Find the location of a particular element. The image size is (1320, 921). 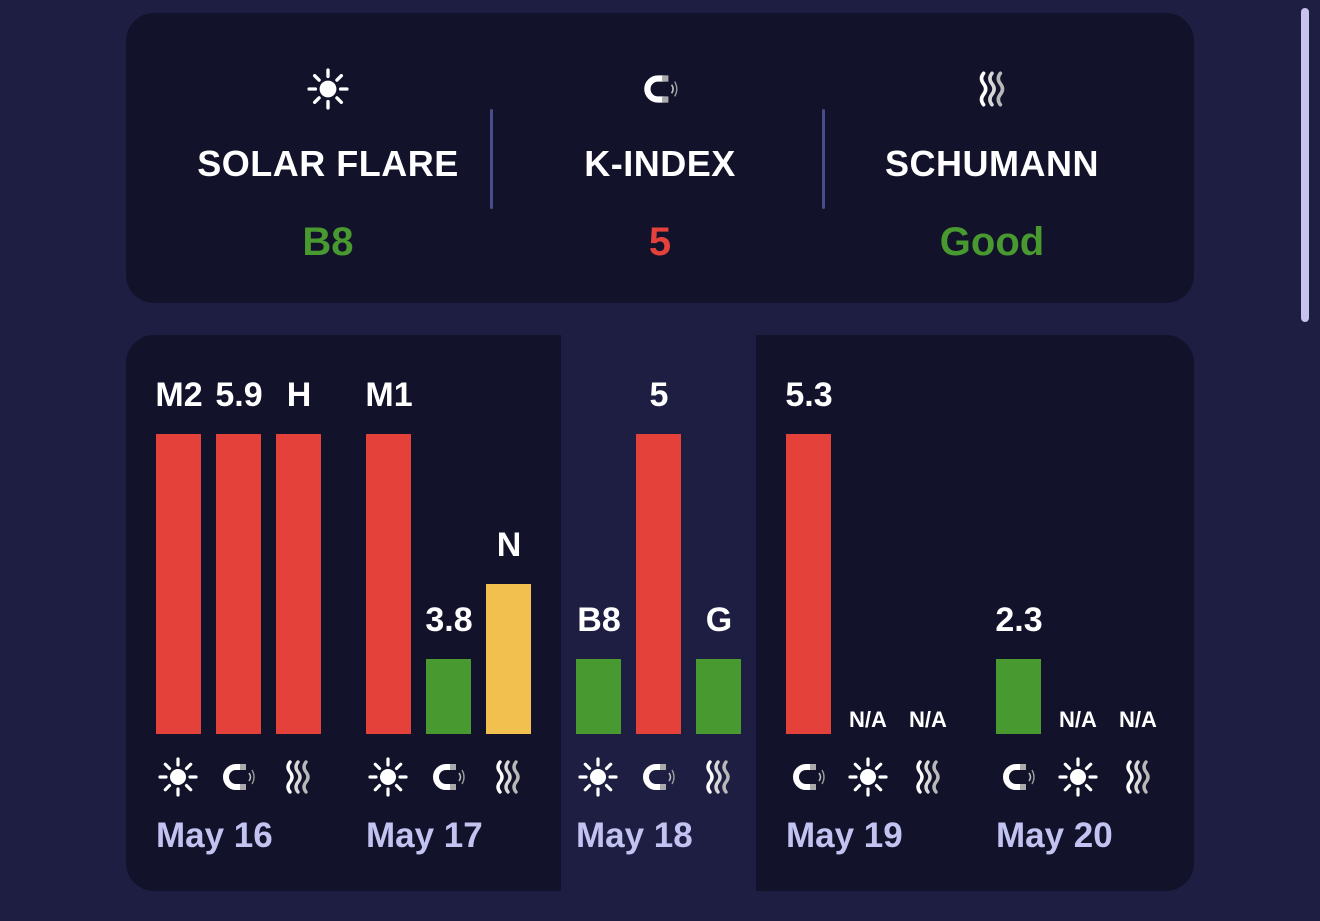

day-label: May 19 is located at coordinates (844, 835).